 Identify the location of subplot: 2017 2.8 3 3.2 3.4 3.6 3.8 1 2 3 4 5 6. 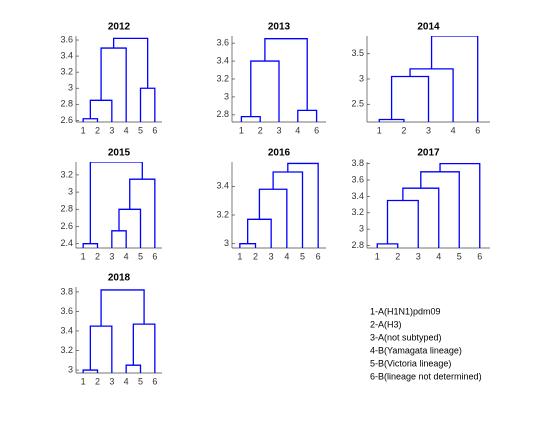
(420, 204).